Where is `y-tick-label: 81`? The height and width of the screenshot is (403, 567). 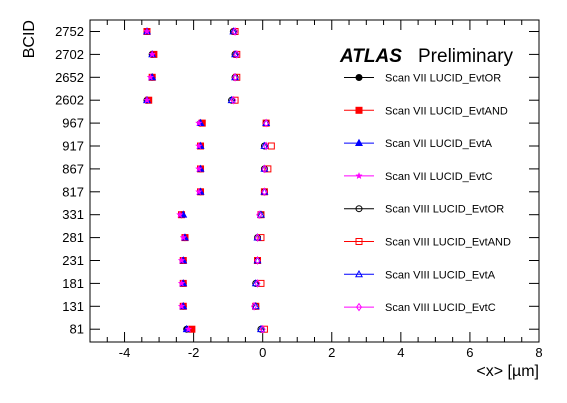
y-tick-label: 81 is located at coordinates (77, 329).